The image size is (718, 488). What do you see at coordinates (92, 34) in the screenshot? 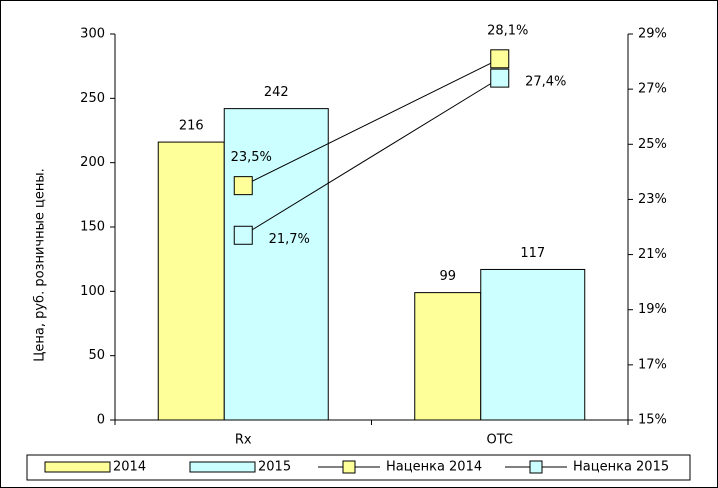
I see `y-tick-label: 300` at bounding box center [92, 34].